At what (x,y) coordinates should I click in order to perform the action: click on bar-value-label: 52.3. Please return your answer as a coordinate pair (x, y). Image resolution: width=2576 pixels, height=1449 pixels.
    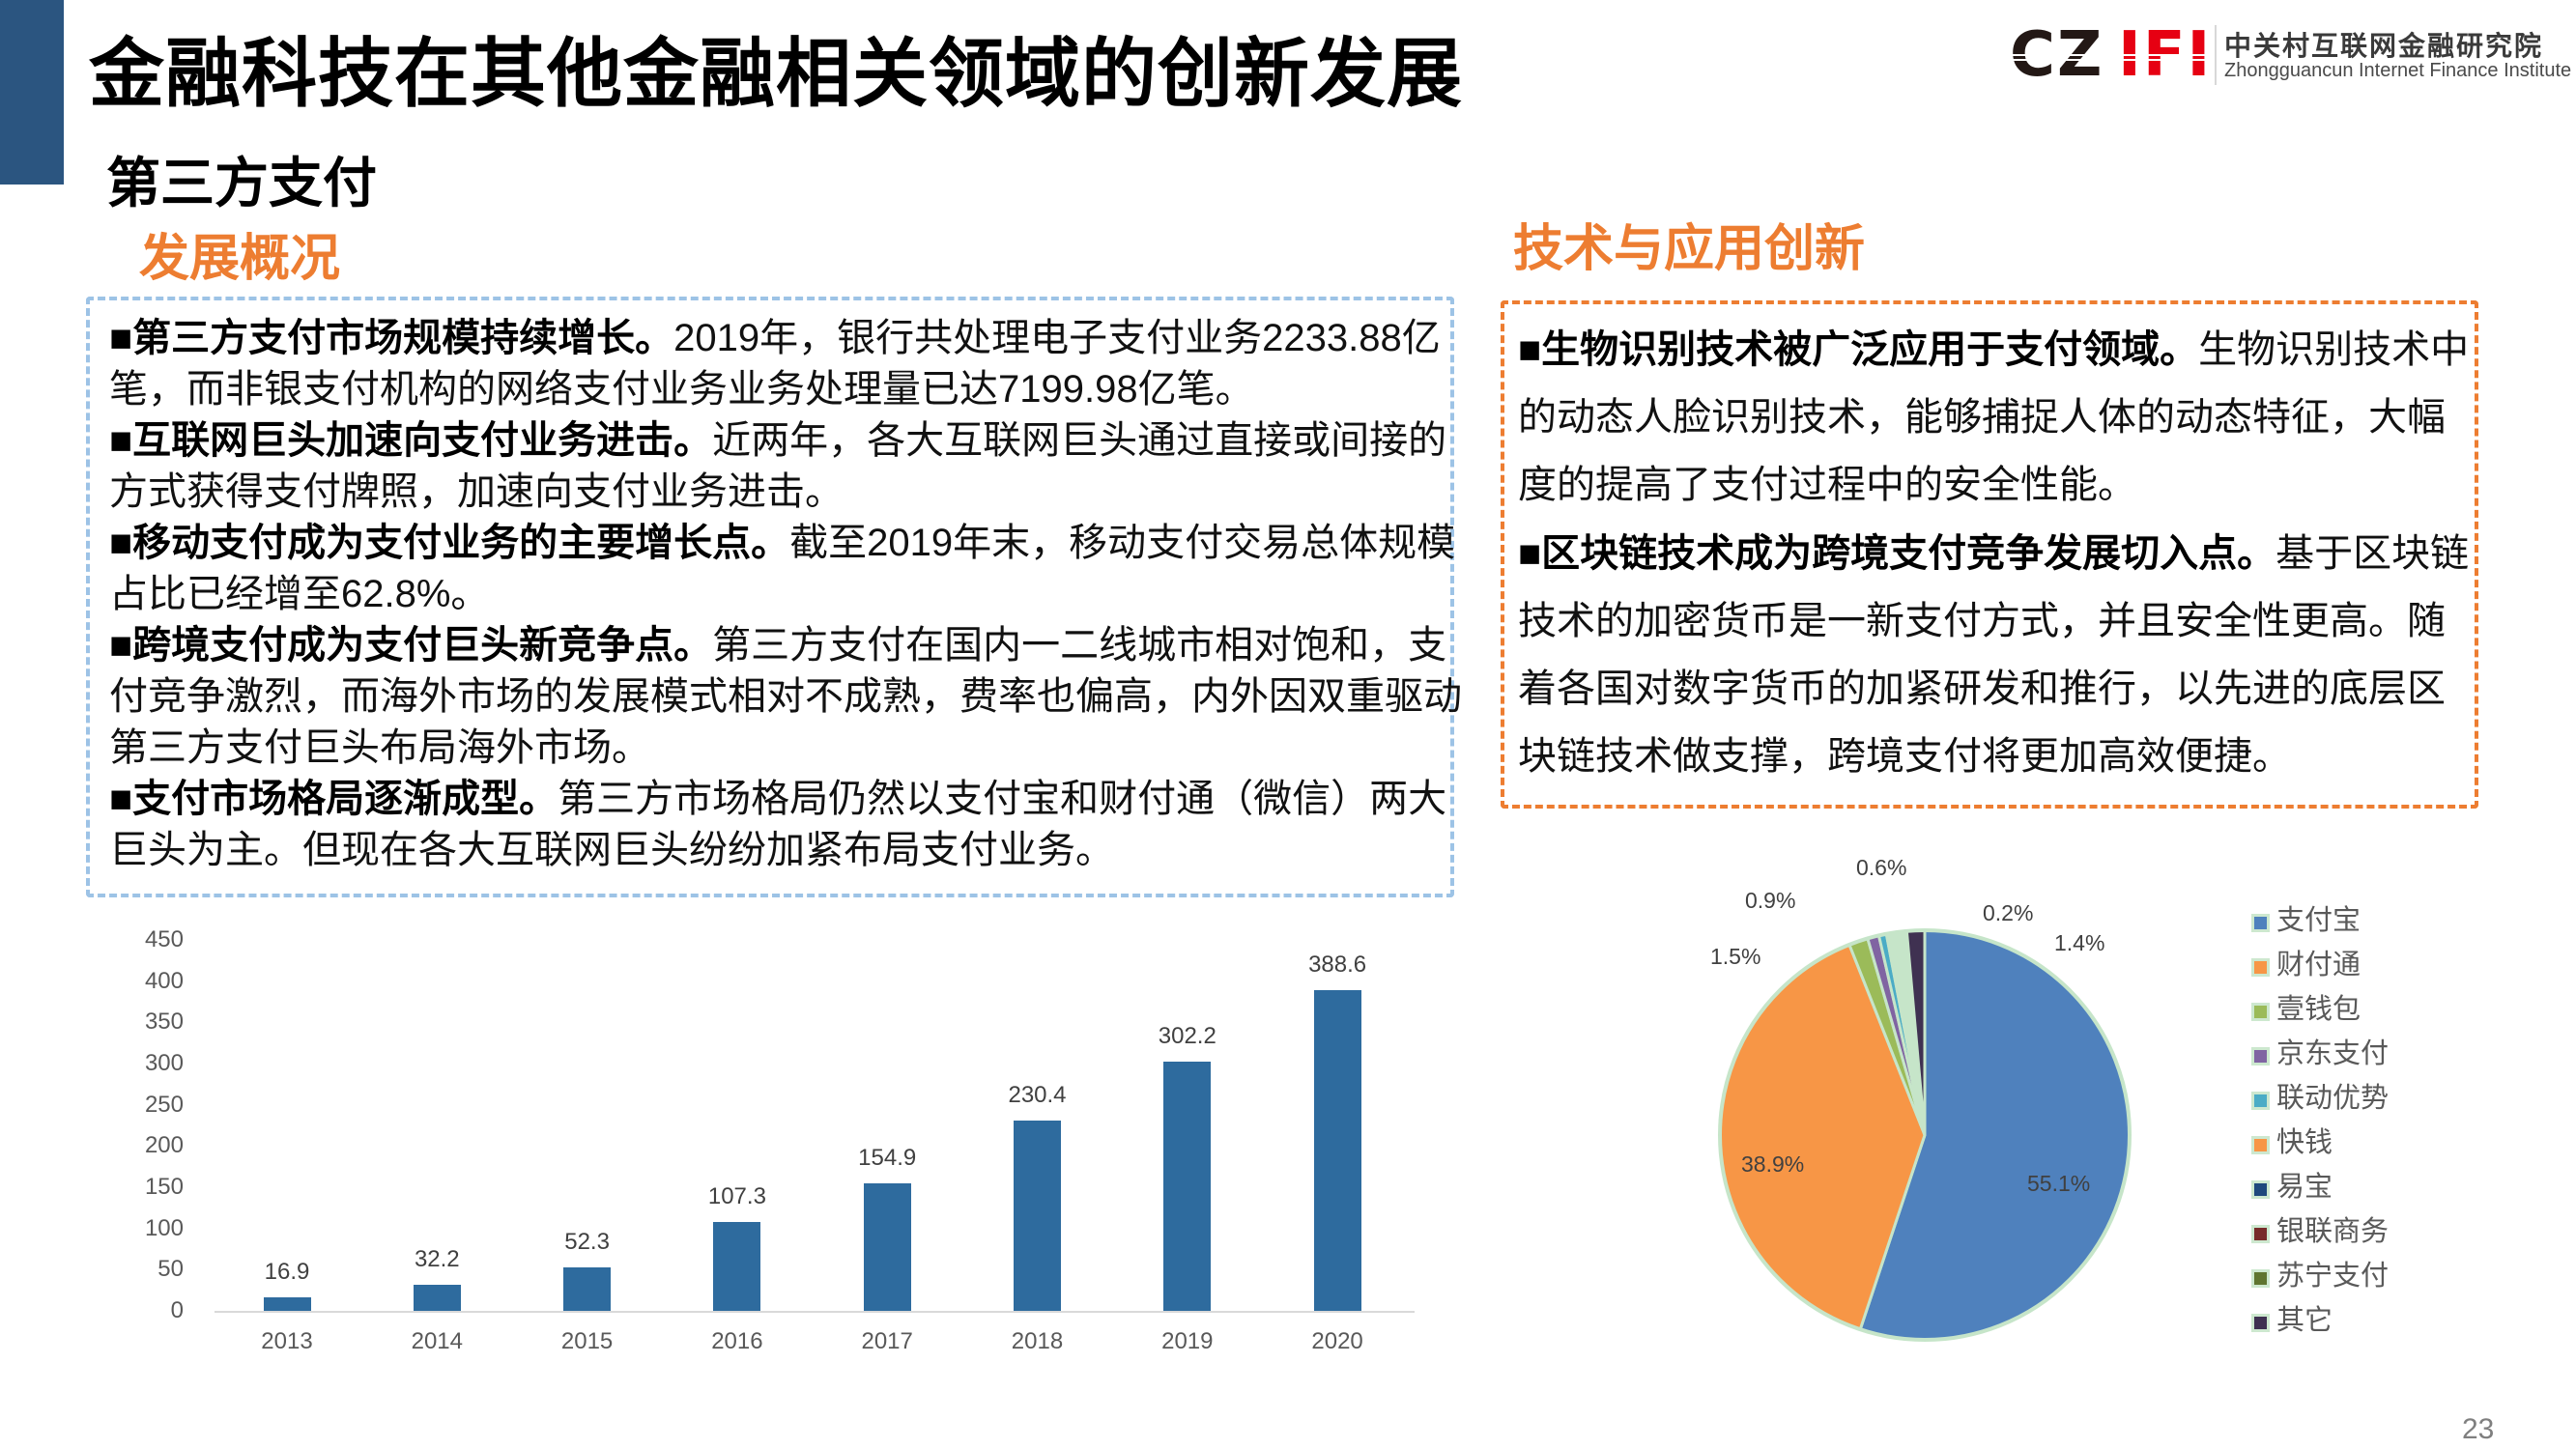
    Looking at the image, I should click on (587, 1242).